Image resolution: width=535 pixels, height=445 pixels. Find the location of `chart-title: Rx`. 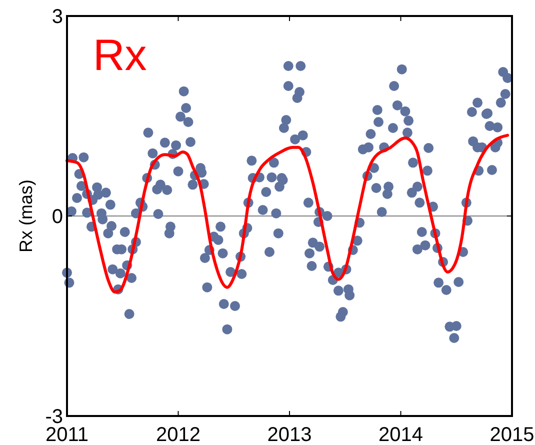

chart-title: Rx is located at coordinates (120, 55).